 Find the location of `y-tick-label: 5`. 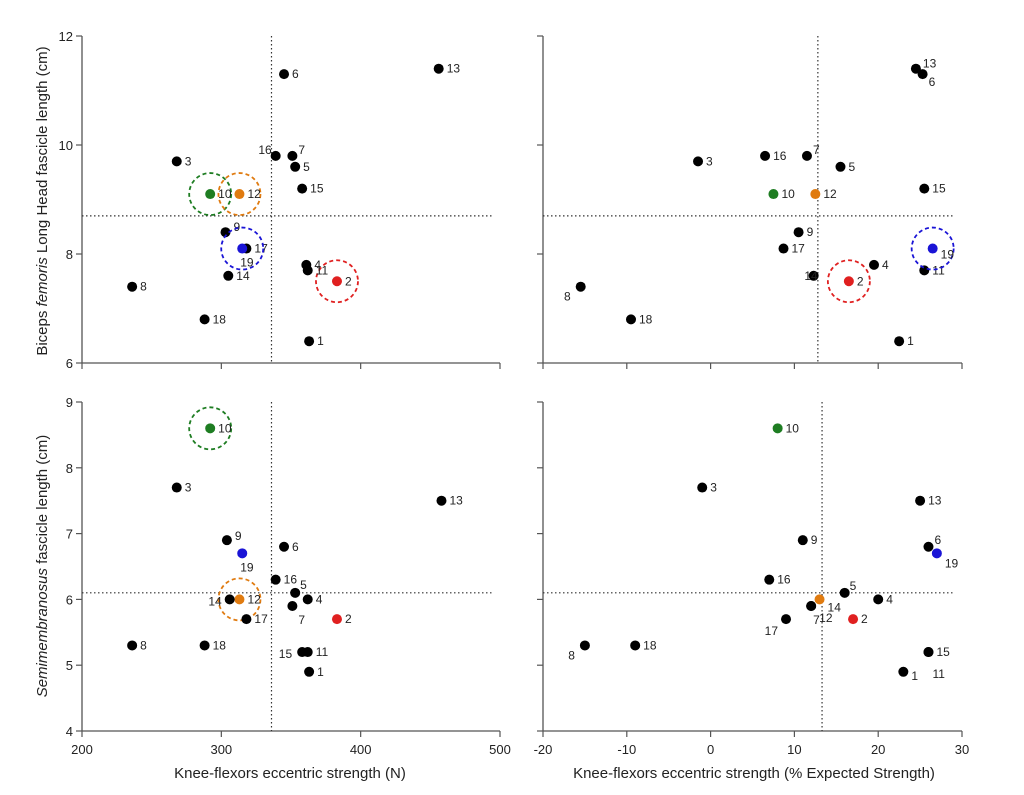

y-tick-label: 5 is located at coordinates (69, 665).